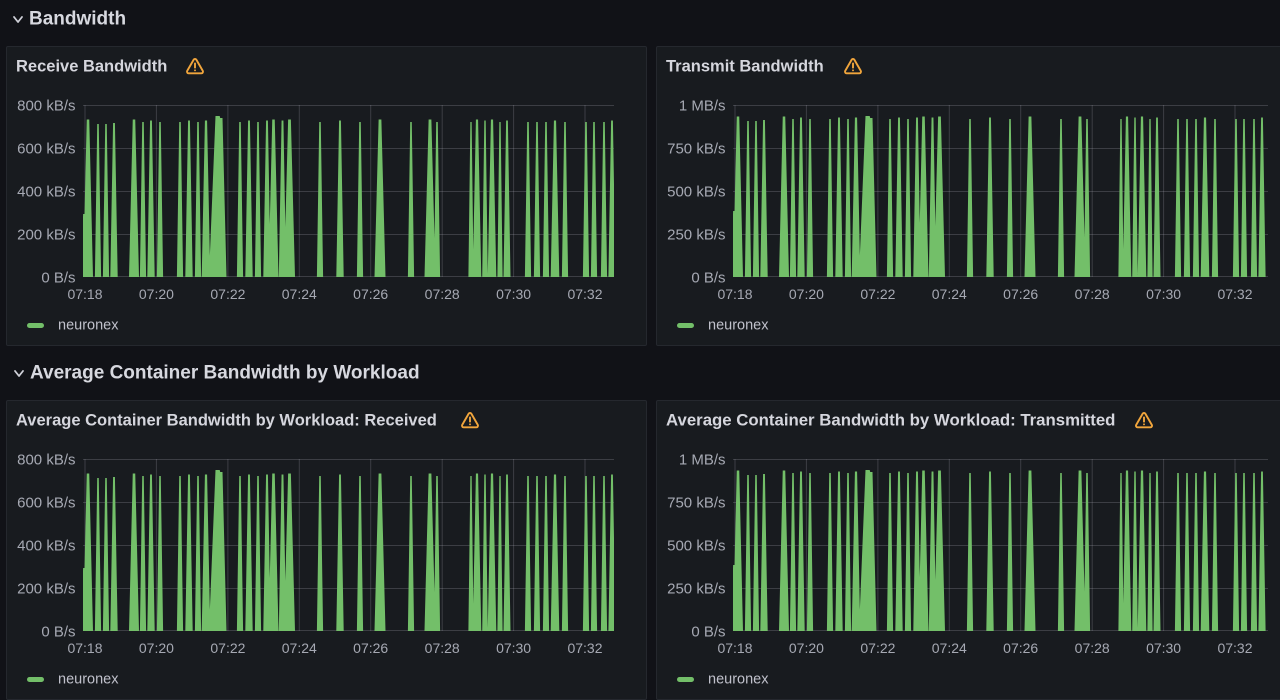 The image size is (1280, 700). I want to click on svg-text: Bandwidth, so click(77, 18).